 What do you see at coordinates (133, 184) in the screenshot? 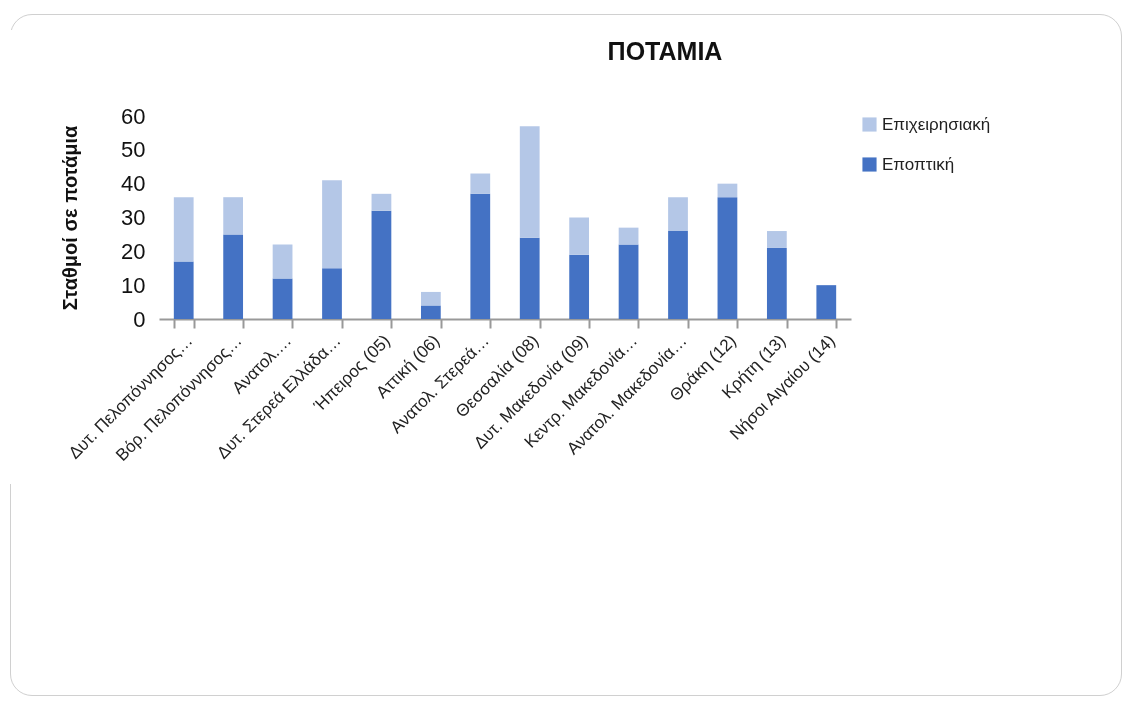
I see `y-tick-label: 40` at bounding box center [133, 184].